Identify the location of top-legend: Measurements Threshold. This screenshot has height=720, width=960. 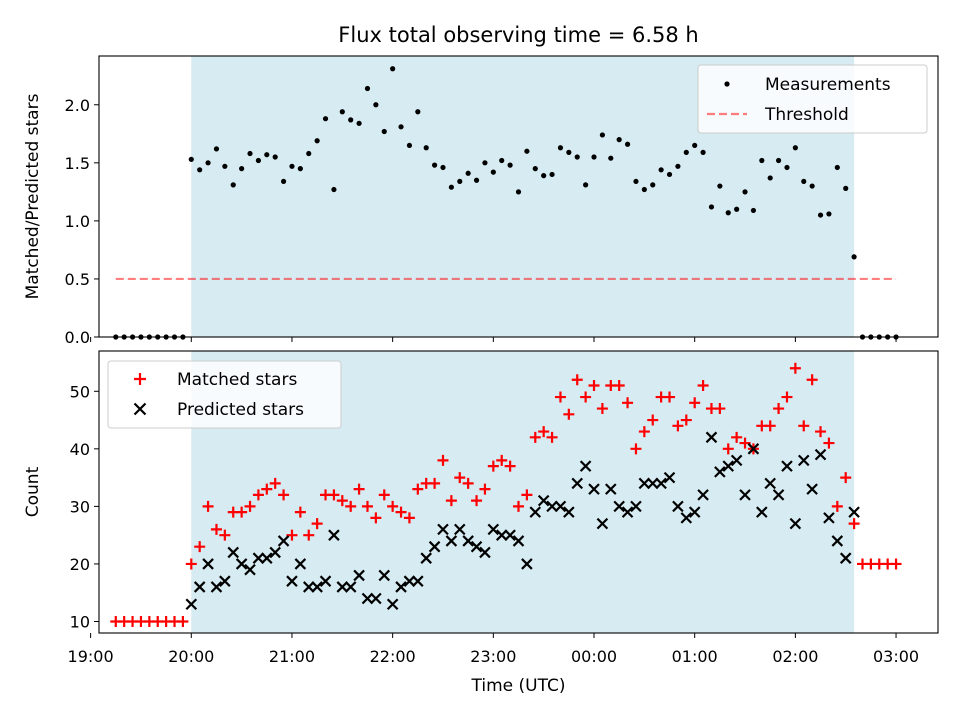
(812, 99).